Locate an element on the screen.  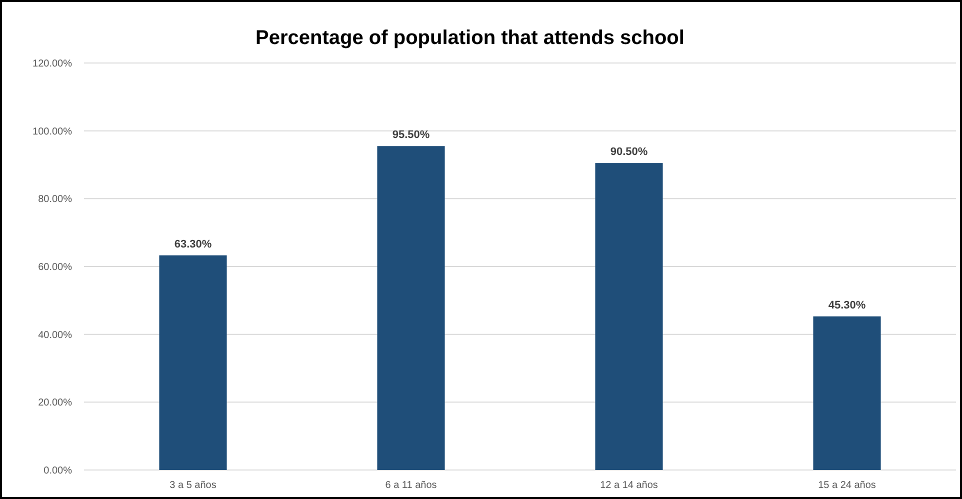
y-tick-label: 100.00% is located at coordinates (52, 132).